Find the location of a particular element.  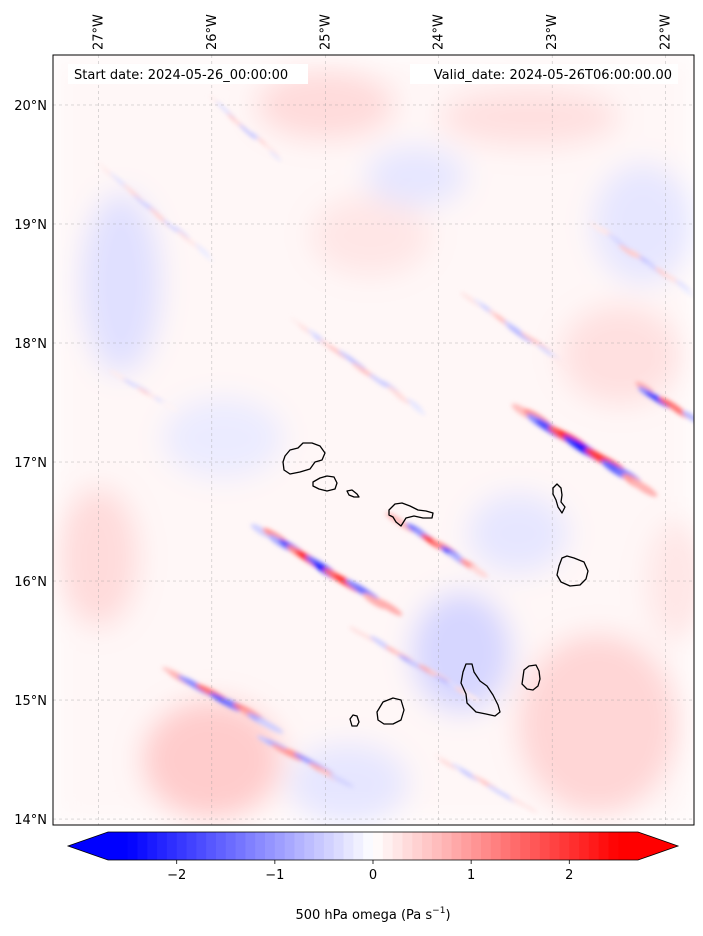

island-fogo-coast is located at coordinates (390, 711).